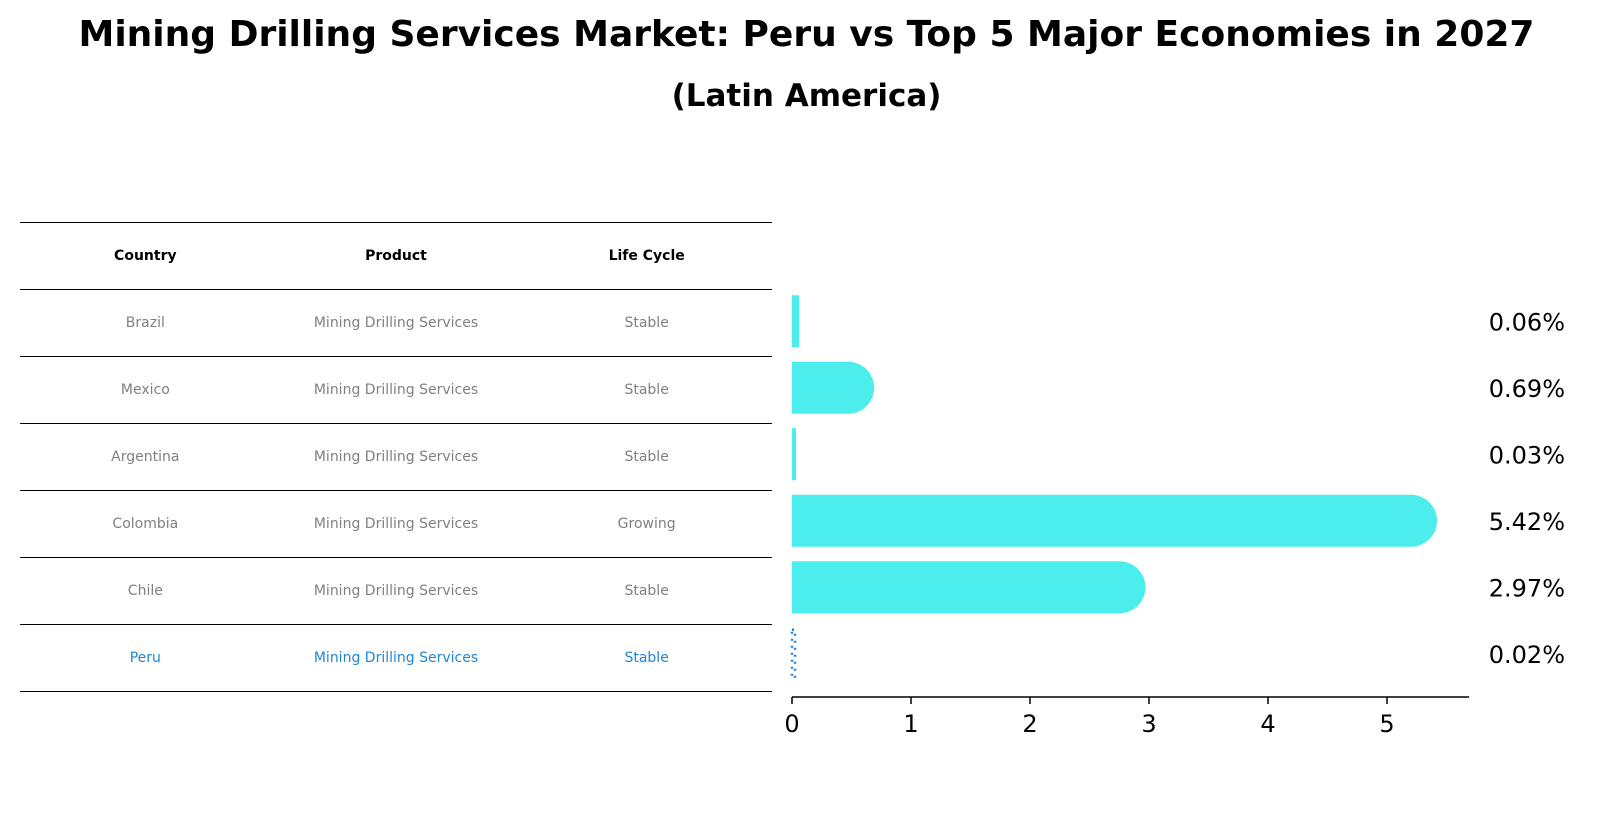 The width and height of the screenshot is (1613, 823). What do you see at coordinates (791, 724) in the screenshot?
I see `x-tick-label: 0` at bounding box center [791, 724].